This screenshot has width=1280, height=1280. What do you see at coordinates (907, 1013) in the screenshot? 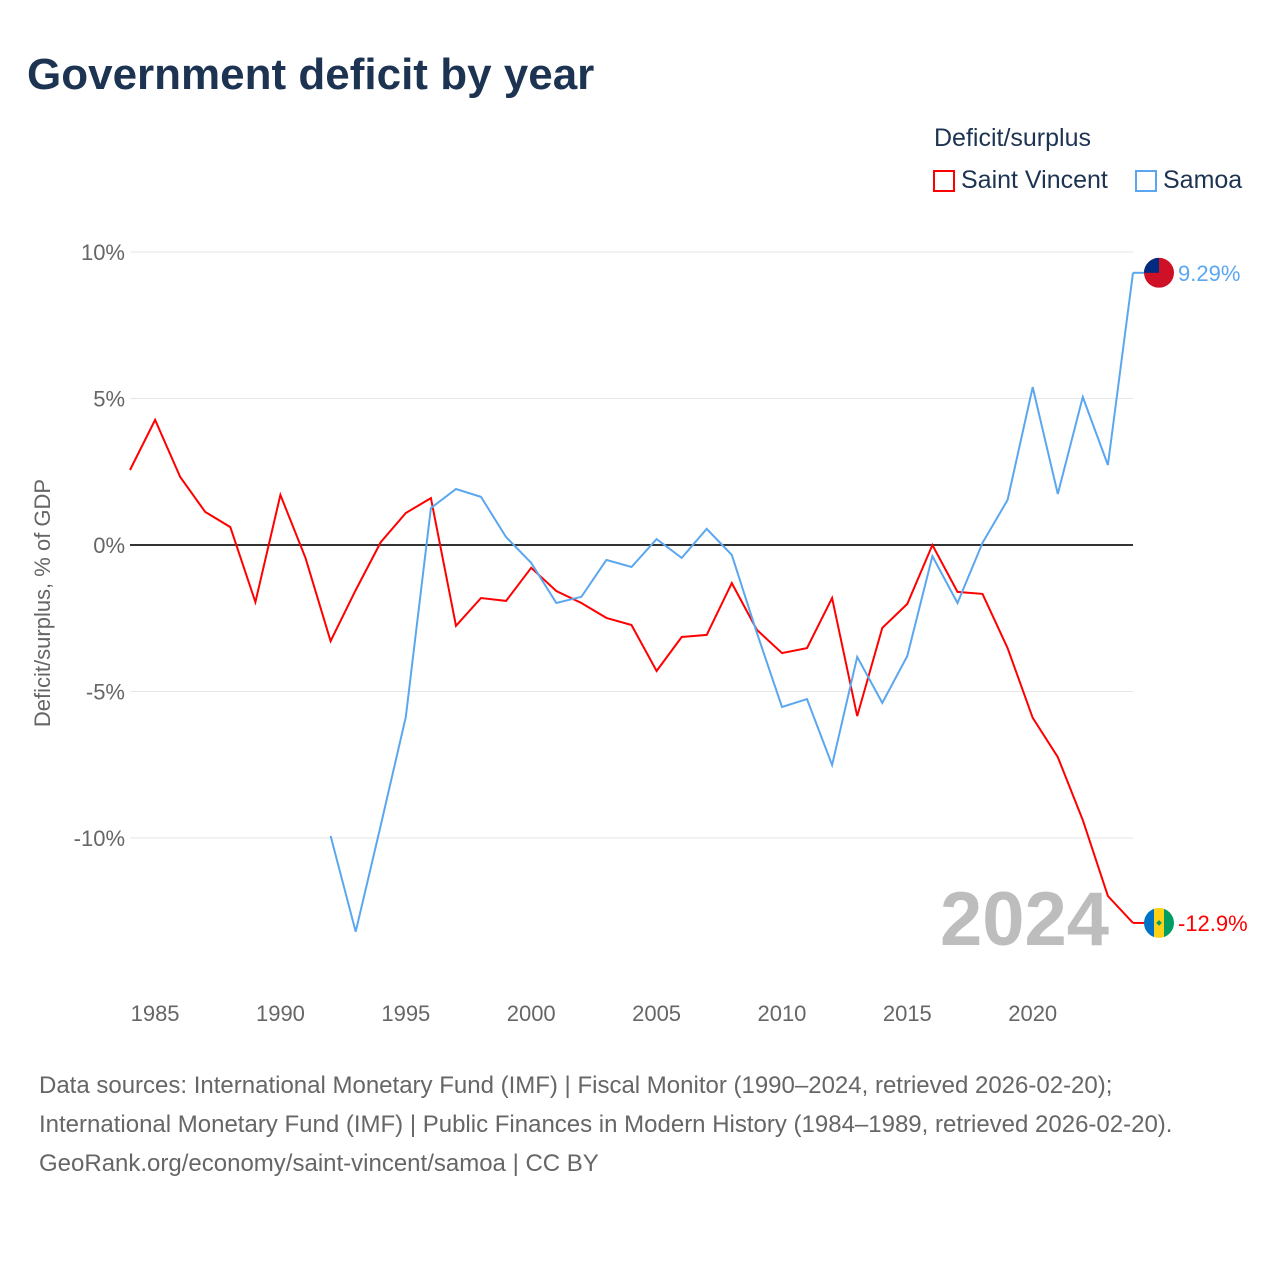
I see `x-tick-label: 2015` at bounding box center [907, 1013].